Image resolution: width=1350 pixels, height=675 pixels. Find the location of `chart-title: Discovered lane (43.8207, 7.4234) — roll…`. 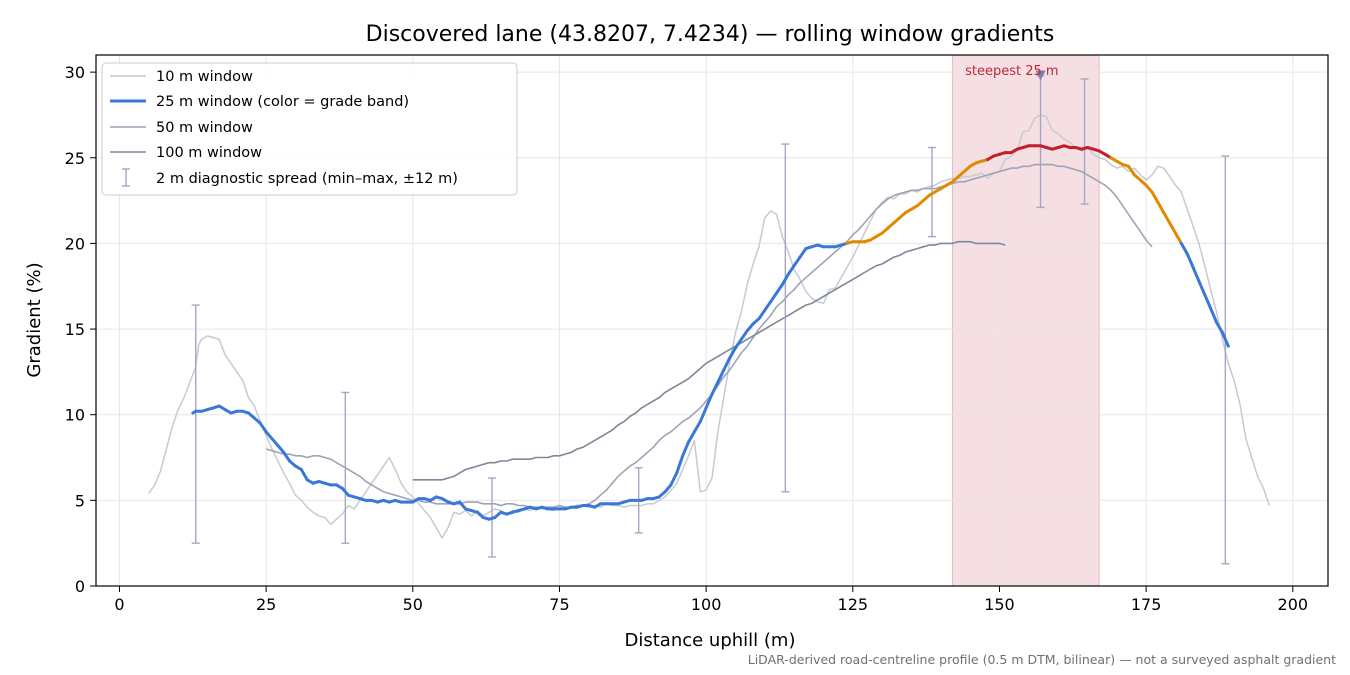

chart-title: Discovered lane (43.8207, 7.4234) — roll… is located at coordinates (710, 34).